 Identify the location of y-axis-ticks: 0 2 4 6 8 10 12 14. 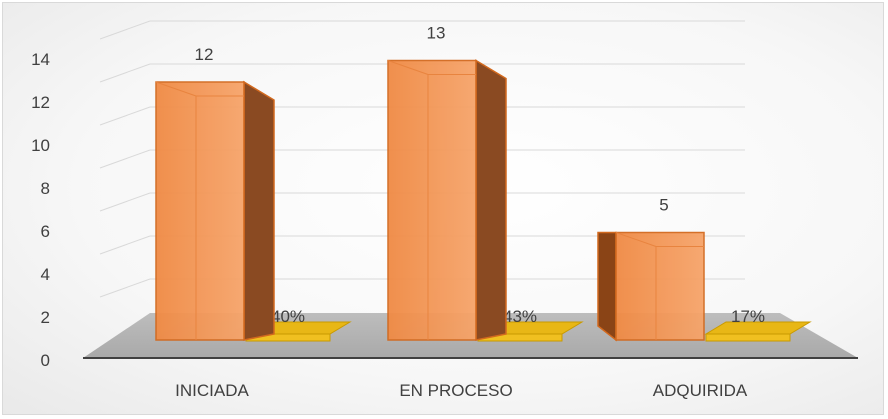
(40, 210).